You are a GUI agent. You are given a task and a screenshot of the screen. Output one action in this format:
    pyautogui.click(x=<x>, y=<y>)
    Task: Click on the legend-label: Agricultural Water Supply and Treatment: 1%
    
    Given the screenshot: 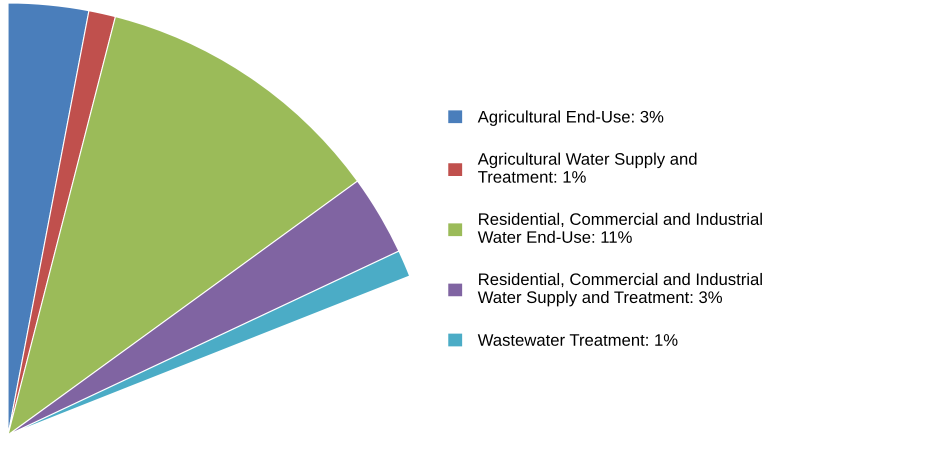 What is the action you would take?
    pyautogui.click(x=587, y=167)
    